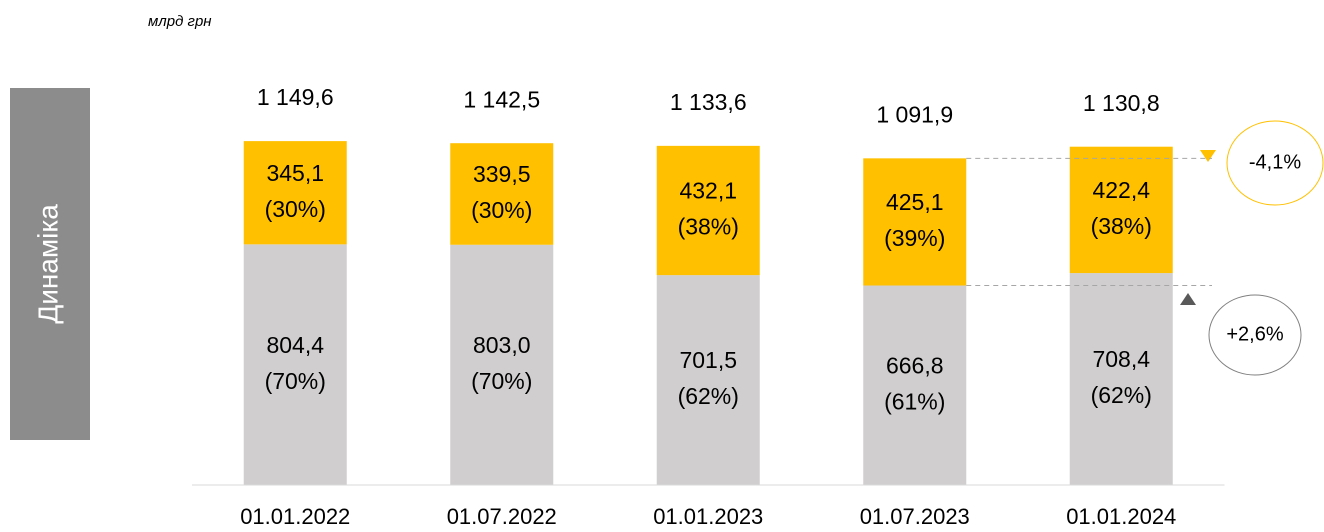 The width and height of the screenshot is (1324, 532). I want to click on value-label: 345,1, so click(295, 173).